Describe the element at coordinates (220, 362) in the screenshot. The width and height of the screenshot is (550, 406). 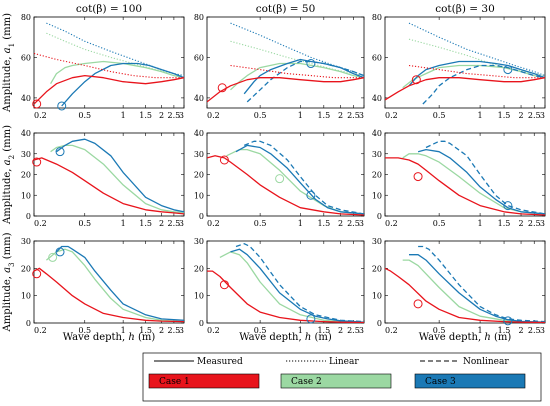
I see `legend-label: Measured` at that location.